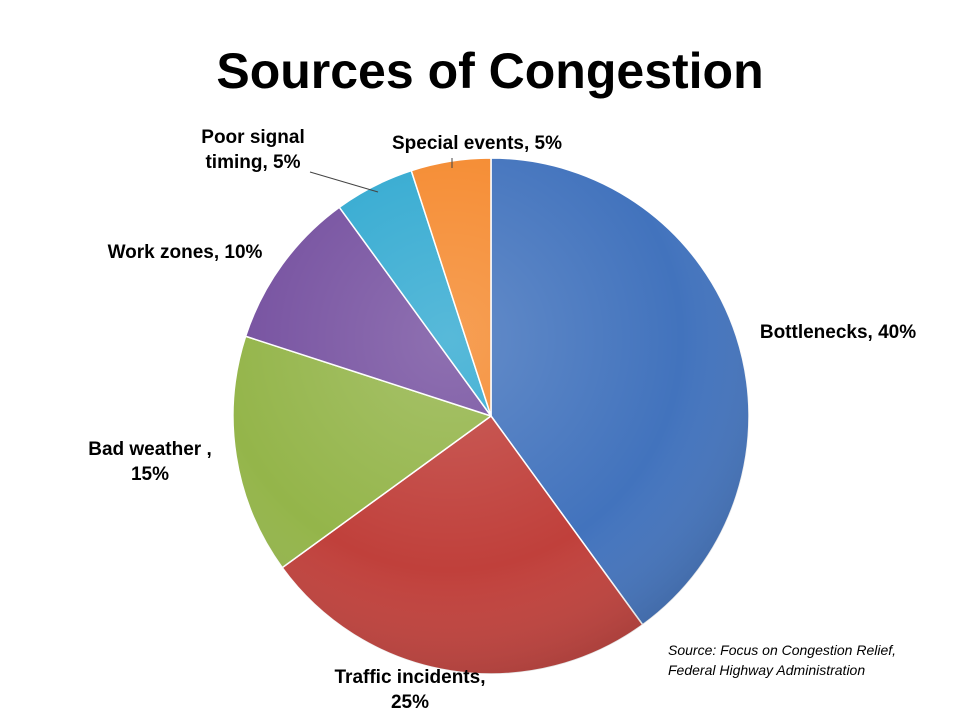 This screenshot has height=720, width=960. I want to click on slice-label-2: Bad weather , 15%, so click(150, 462).